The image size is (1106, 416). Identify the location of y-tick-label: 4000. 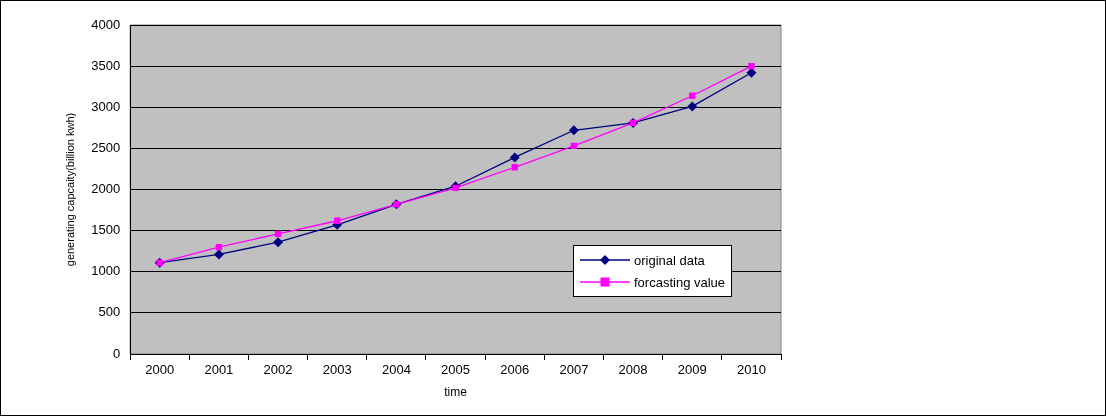
(106, 24).